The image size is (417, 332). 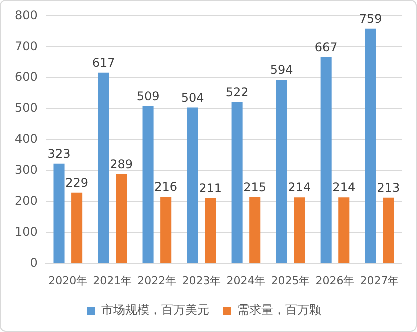 I want to click on x-tick-label: 2027年, so click(x=380, y=281).